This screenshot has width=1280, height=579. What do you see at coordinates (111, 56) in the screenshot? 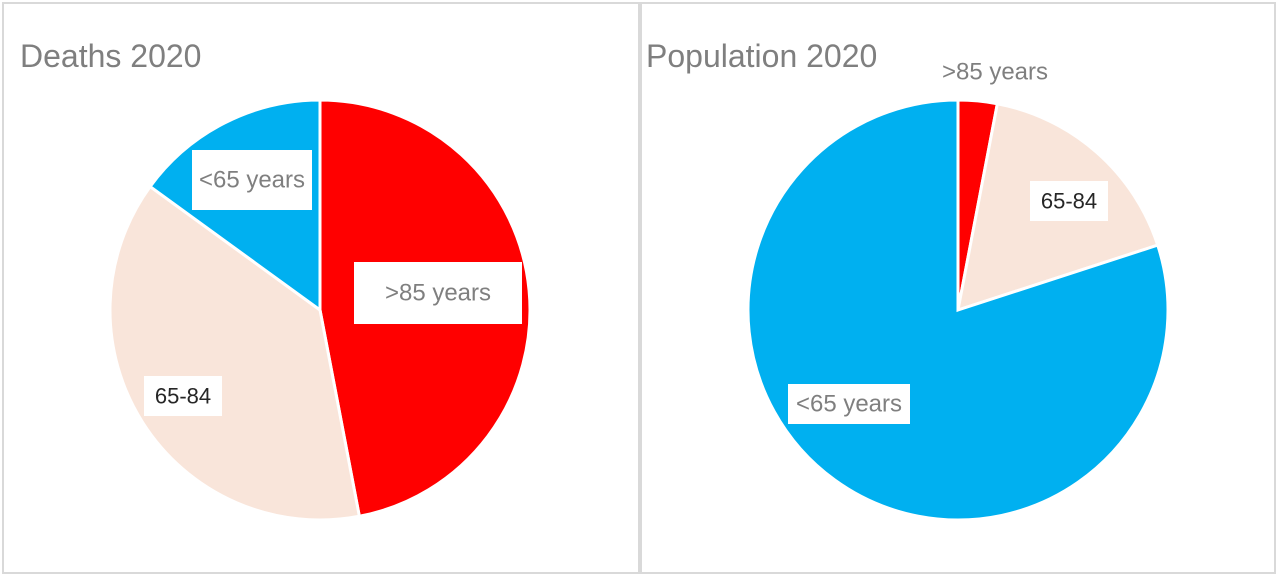
I see `chart-title: Deaths 2020` at bounding box center [111, 56].